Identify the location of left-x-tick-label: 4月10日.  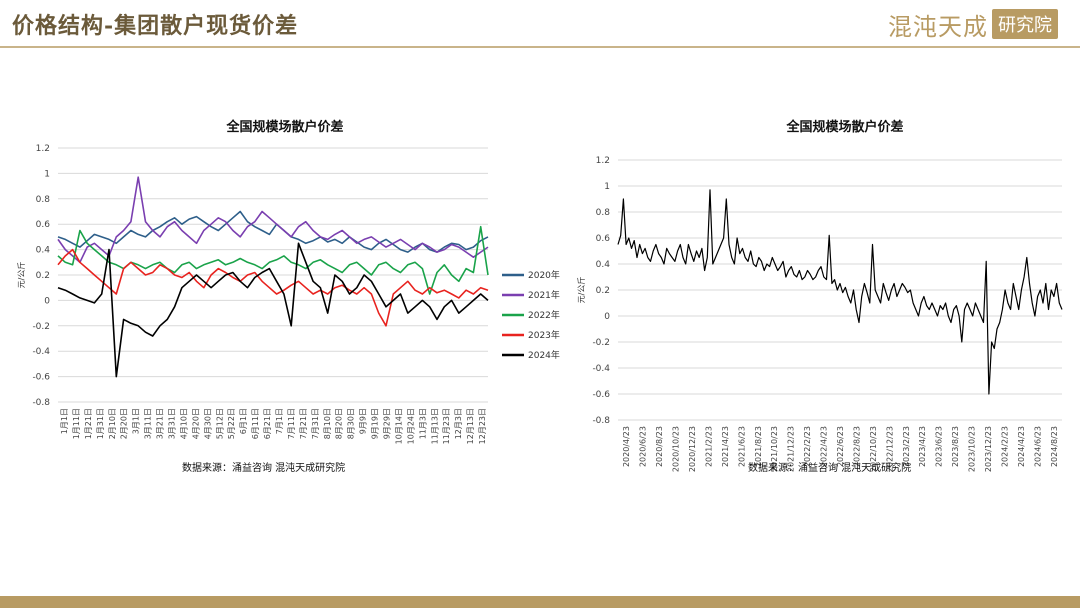
(183, 423).